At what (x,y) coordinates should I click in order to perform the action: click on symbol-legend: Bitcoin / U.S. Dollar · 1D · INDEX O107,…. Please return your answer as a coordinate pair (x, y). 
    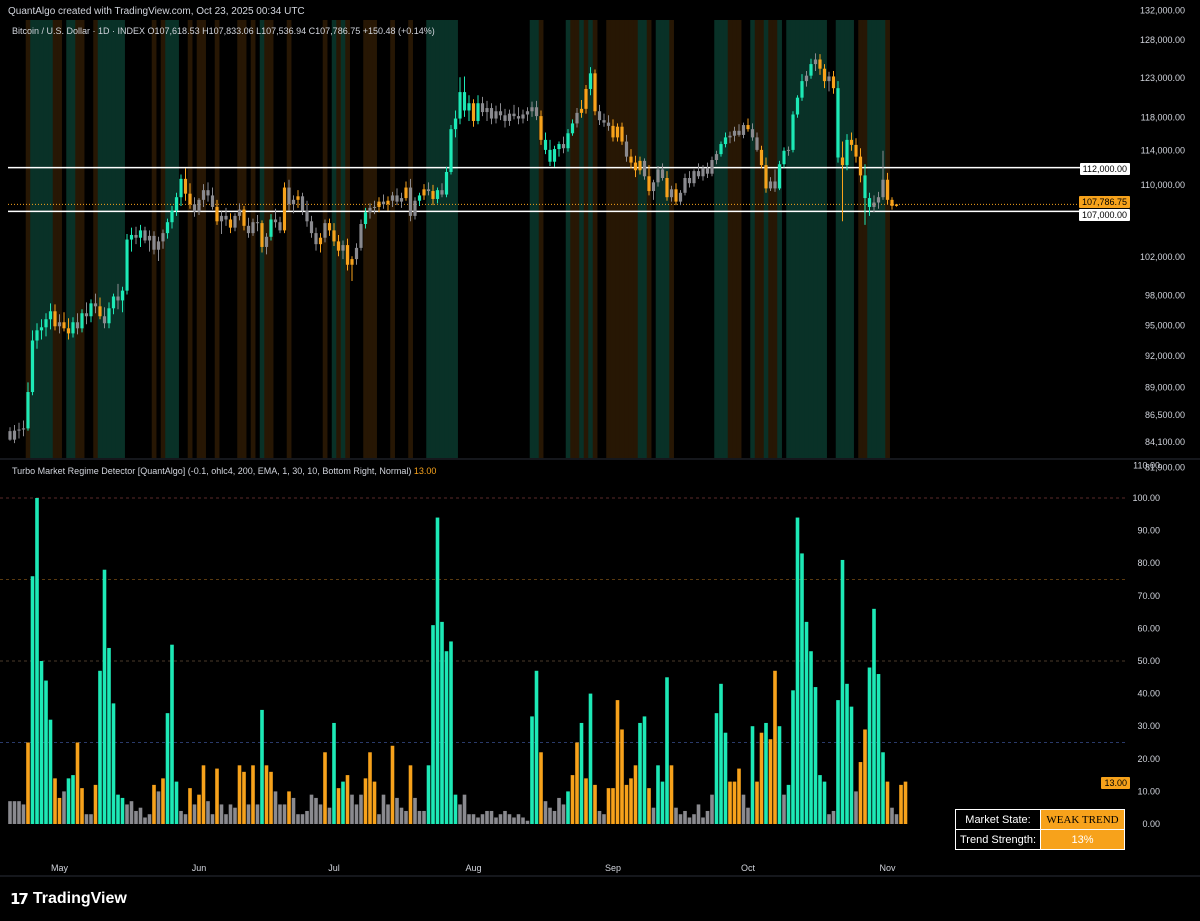
    Looking at the image, I should click on (223, 31).